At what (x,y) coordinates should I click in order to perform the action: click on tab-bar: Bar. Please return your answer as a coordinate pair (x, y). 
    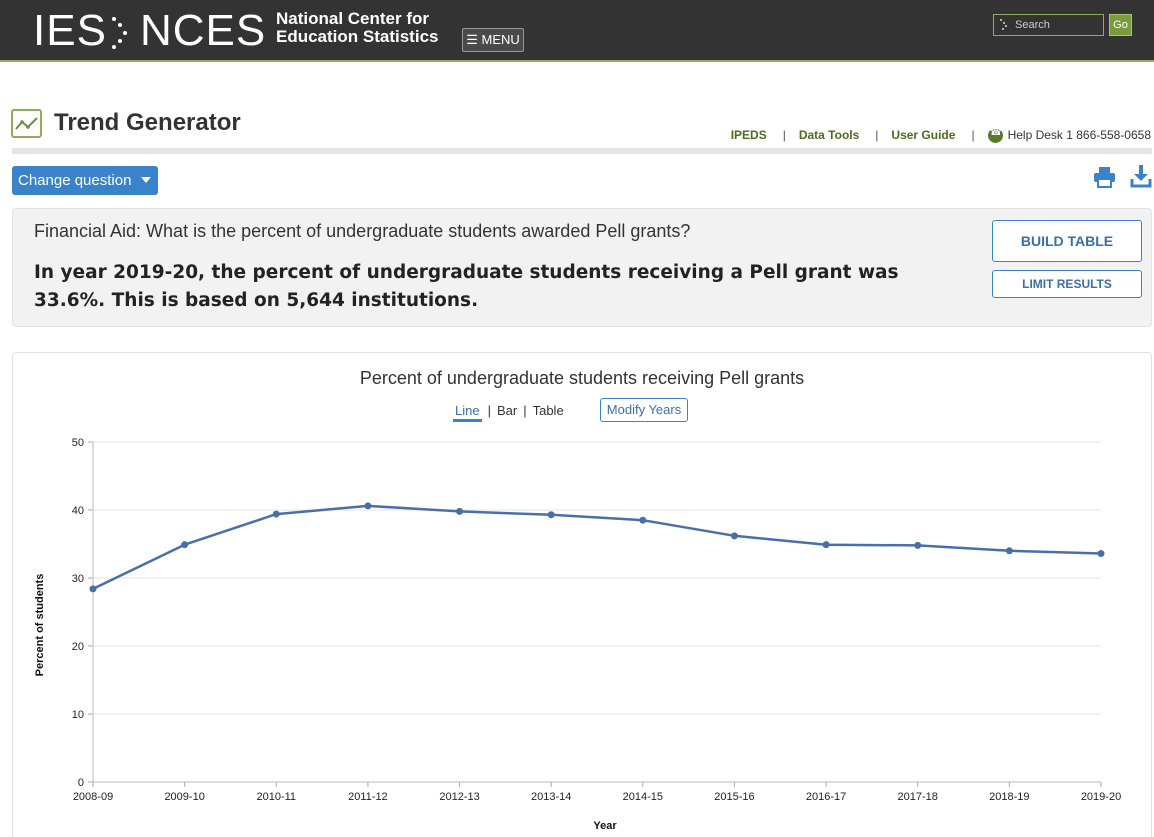
    Looking at the image, I should click on (507, 410).